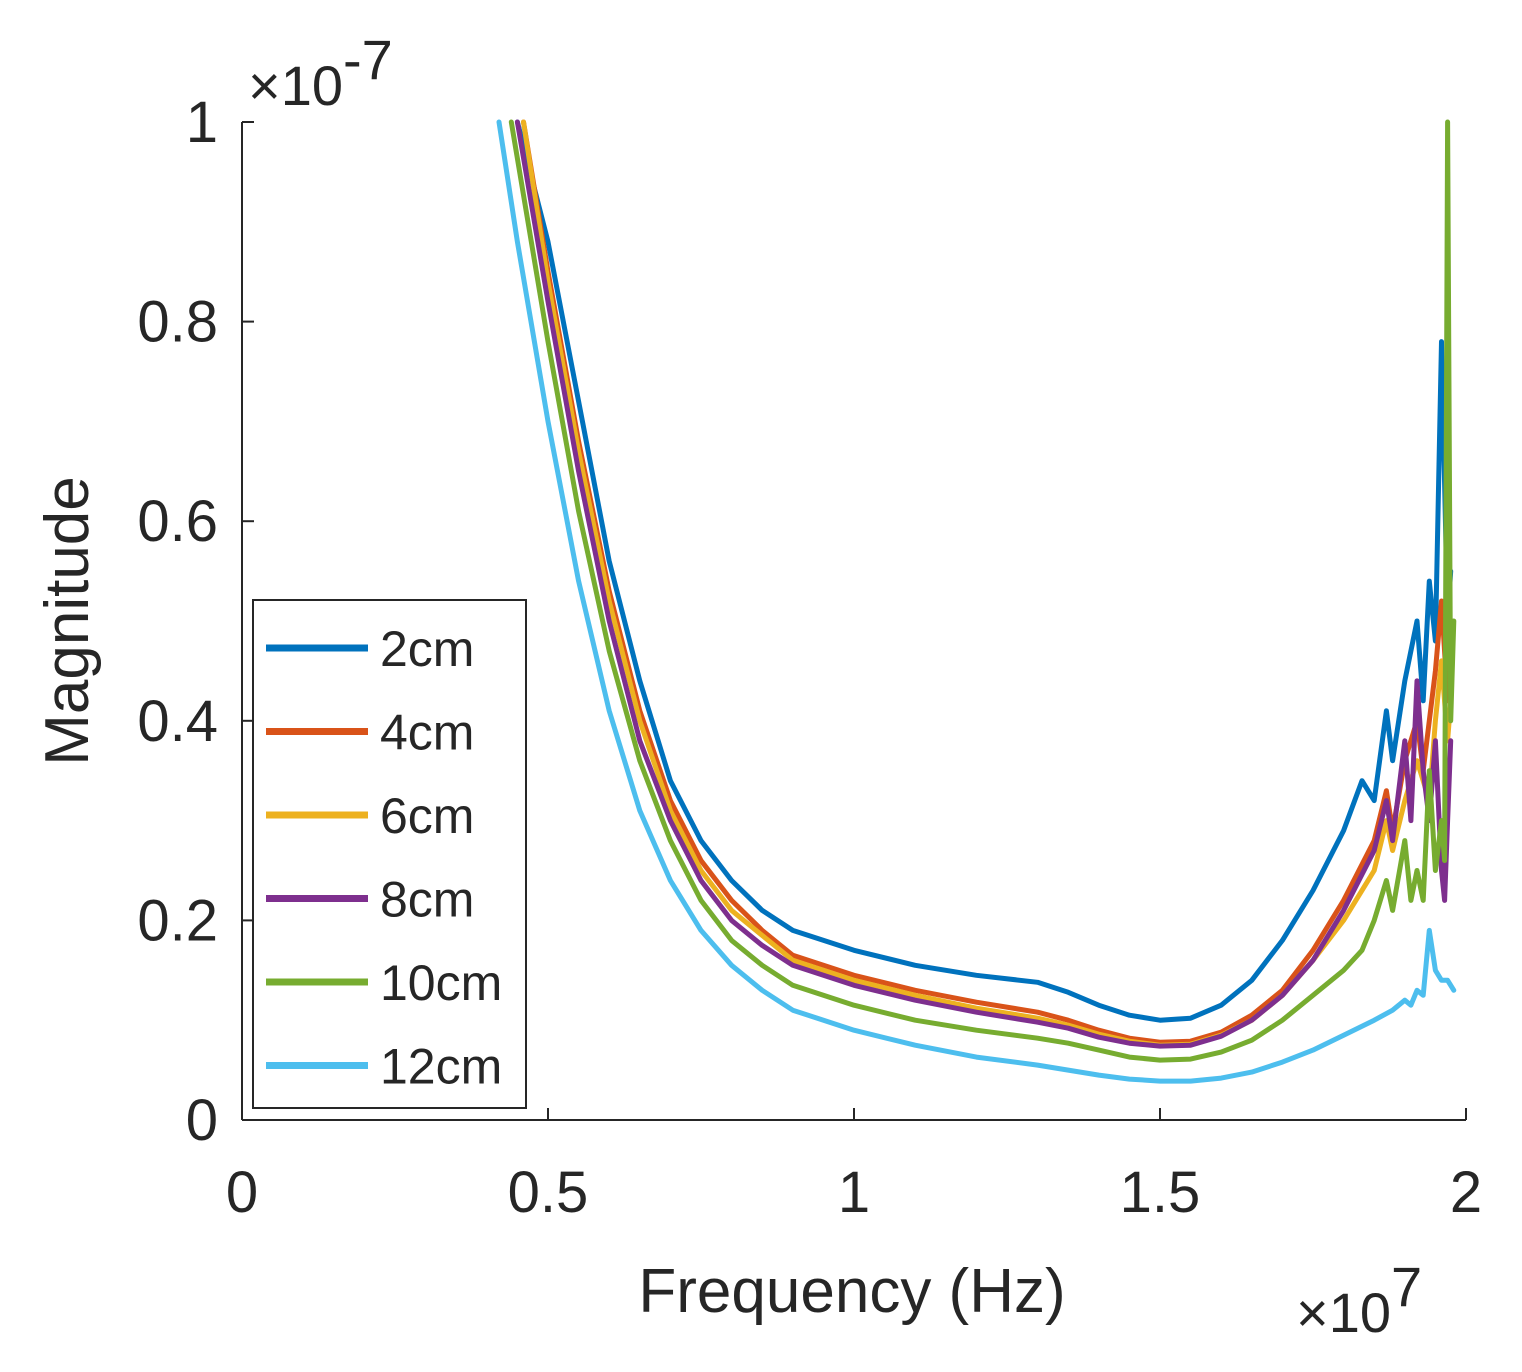 The width and height of the screenshot is (1522, 1372). I want to click on y-tick-label: 0.6, so click(177, 521).